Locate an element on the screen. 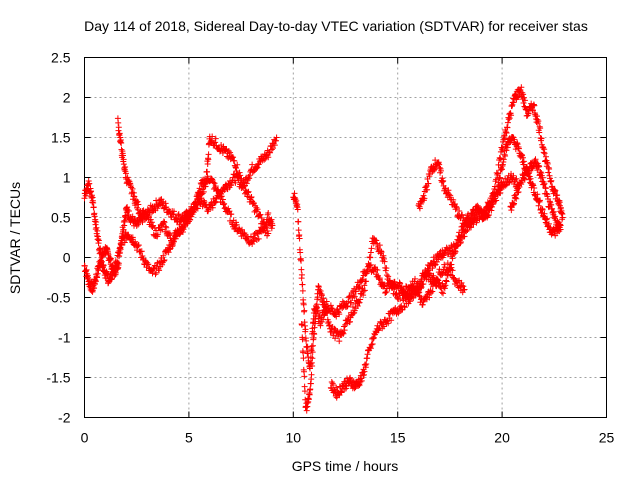 The width and height of the screenshot is (640, 480). x-tick-label: 25 is located at coordinates (607, 438).